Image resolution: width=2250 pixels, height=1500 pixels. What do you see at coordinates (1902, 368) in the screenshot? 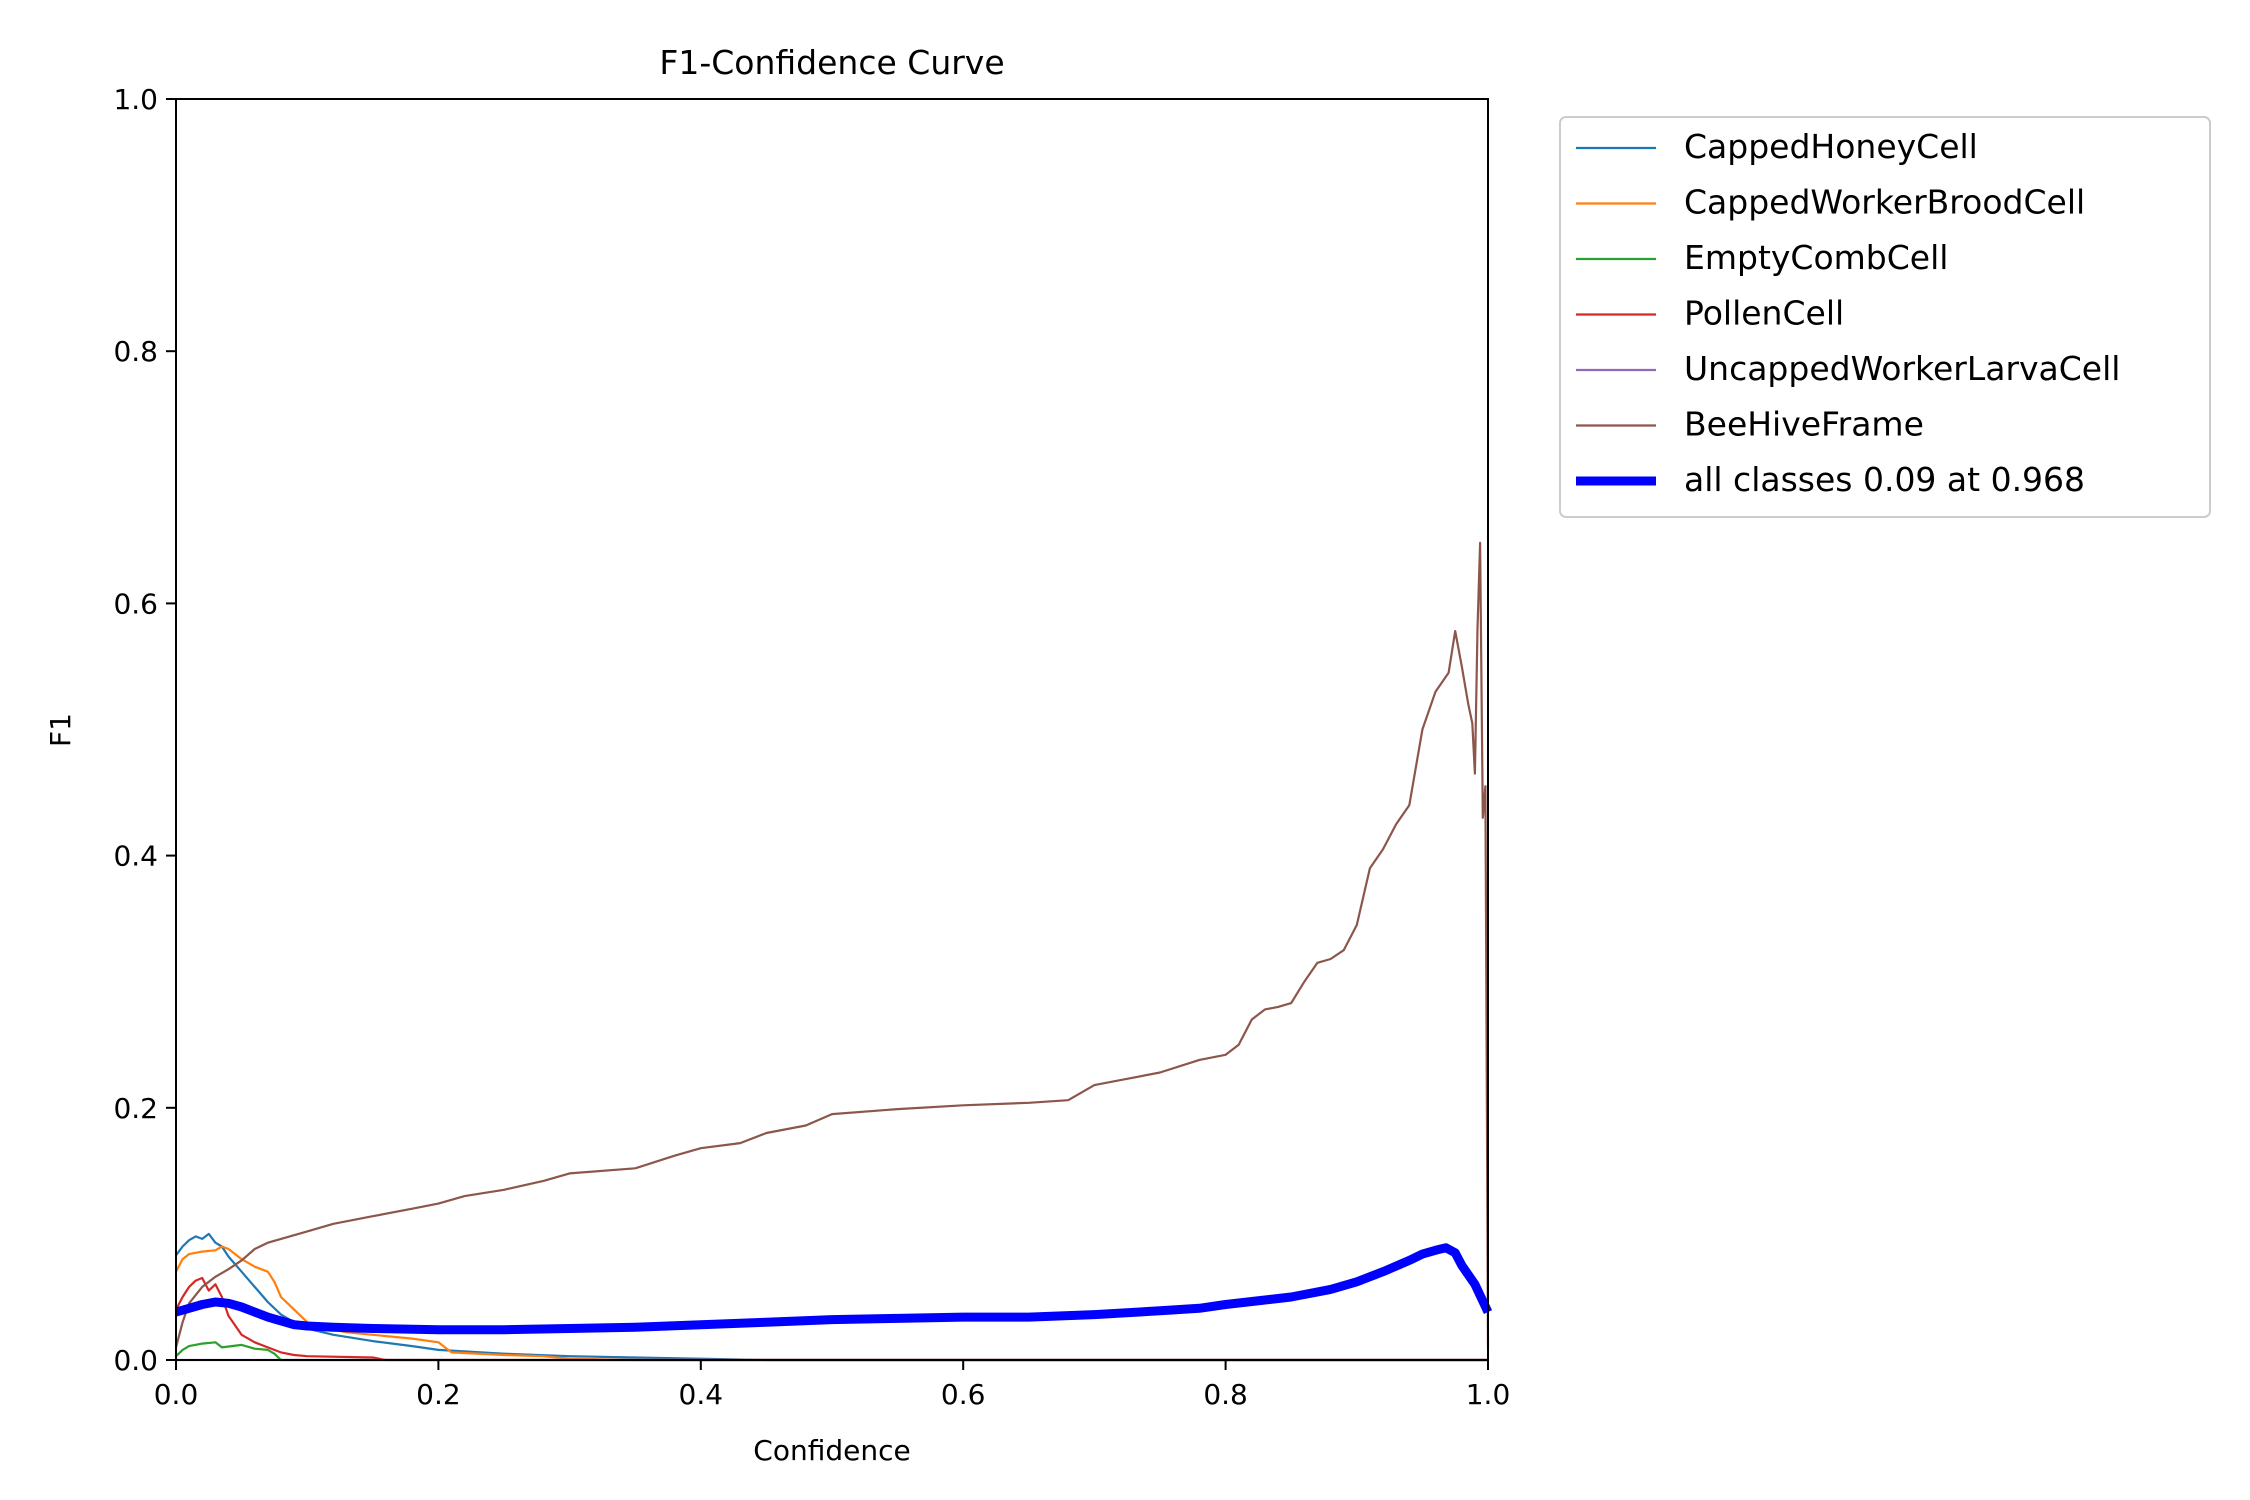
I see `legend-label-uncappedworkerlarvacell: UncappedWorkerLarvaCell` at bounding box center [1902, 368].